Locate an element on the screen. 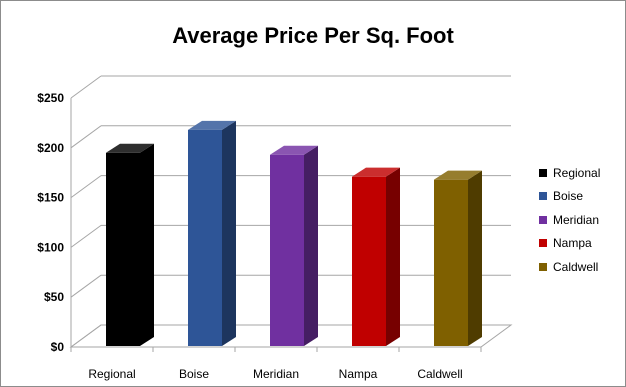 Image resolution: width=626 pixels, height=387 pixels. legend-label: Boise is located at coordinates (568, 196).